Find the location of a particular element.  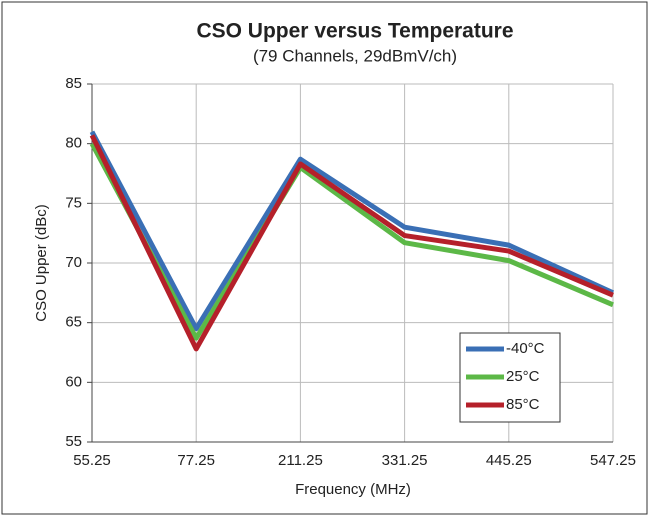

x-tick-label: 211.25 is located at coordinates (300, 460).